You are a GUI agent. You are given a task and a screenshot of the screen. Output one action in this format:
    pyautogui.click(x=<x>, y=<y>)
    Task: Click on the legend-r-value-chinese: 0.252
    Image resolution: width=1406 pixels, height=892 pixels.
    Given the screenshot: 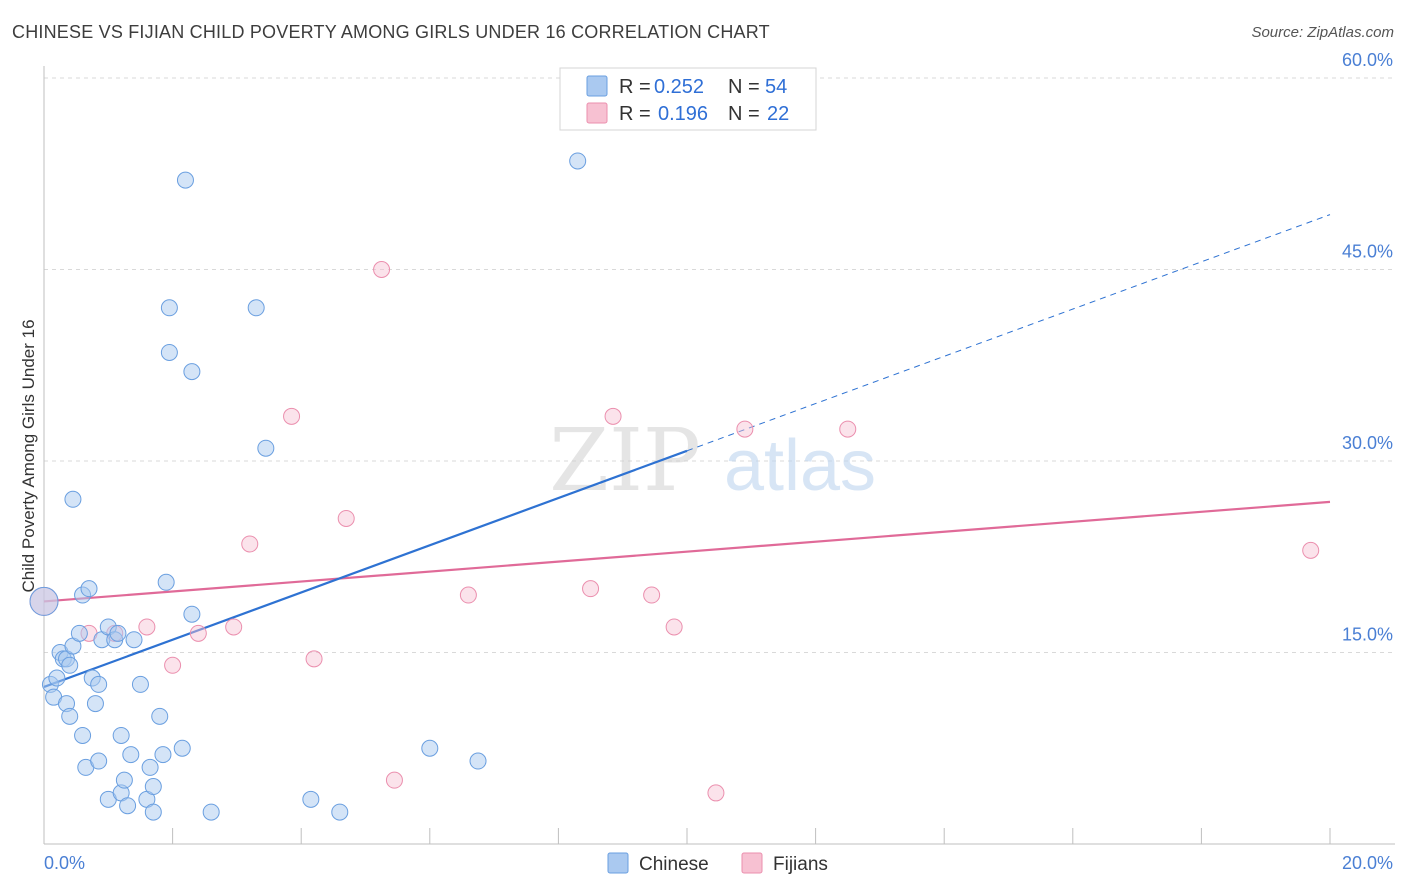 What is the action you would take?
    pyautogui.click(x=679, y=87)
    